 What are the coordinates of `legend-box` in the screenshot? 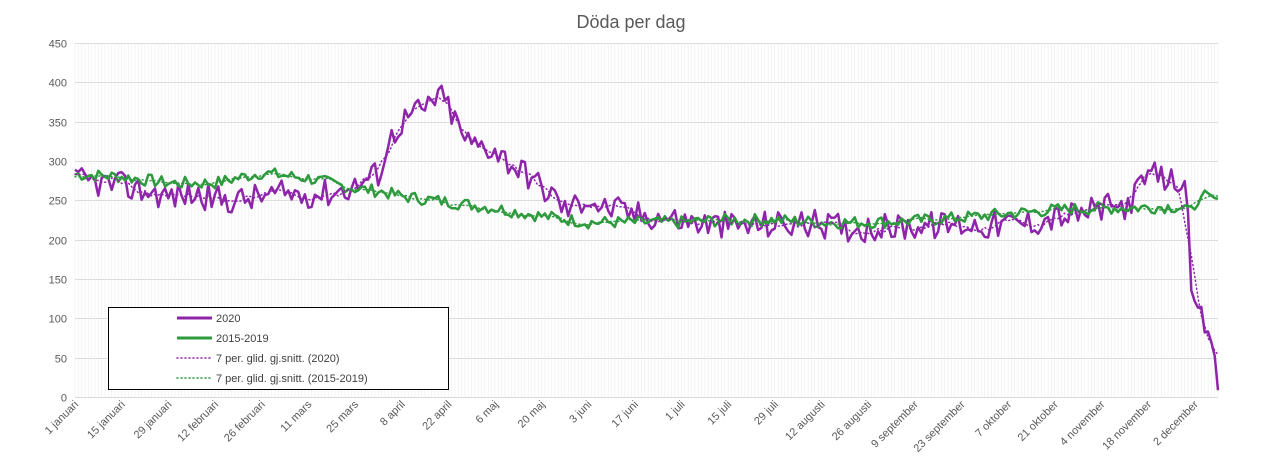 It's located at (278, 348).